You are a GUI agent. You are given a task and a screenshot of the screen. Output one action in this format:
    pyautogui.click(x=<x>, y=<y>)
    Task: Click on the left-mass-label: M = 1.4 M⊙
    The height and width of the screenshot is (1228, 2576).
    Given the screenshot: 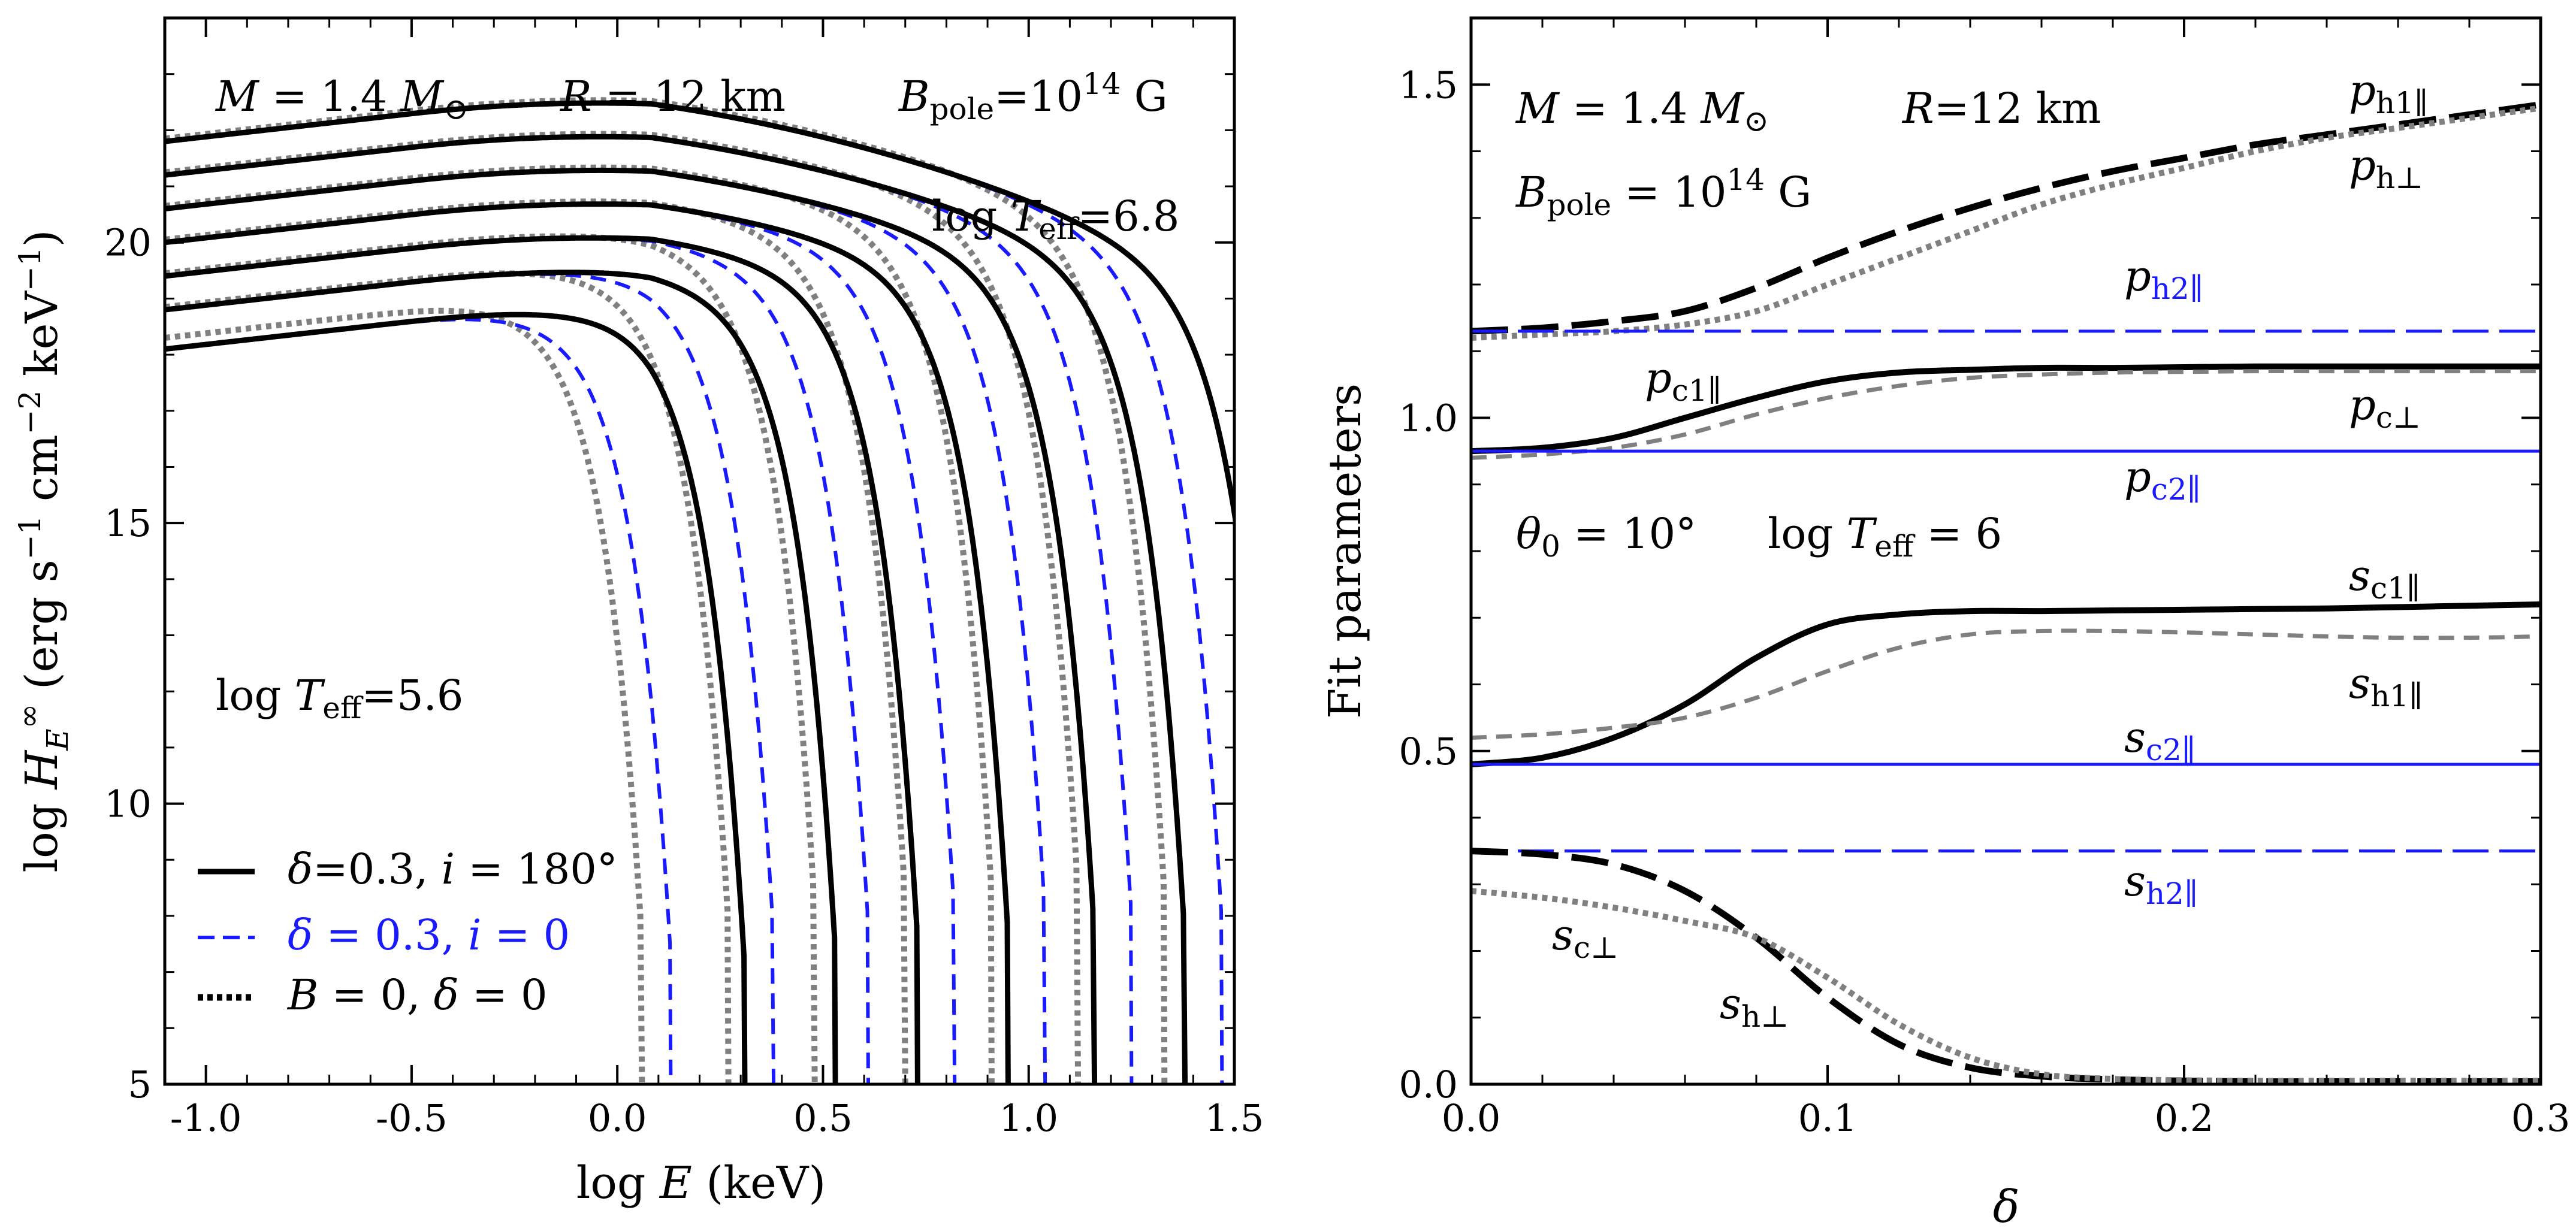 What is the action you would take?
    pyautogui.click(x=342, y=99)
    